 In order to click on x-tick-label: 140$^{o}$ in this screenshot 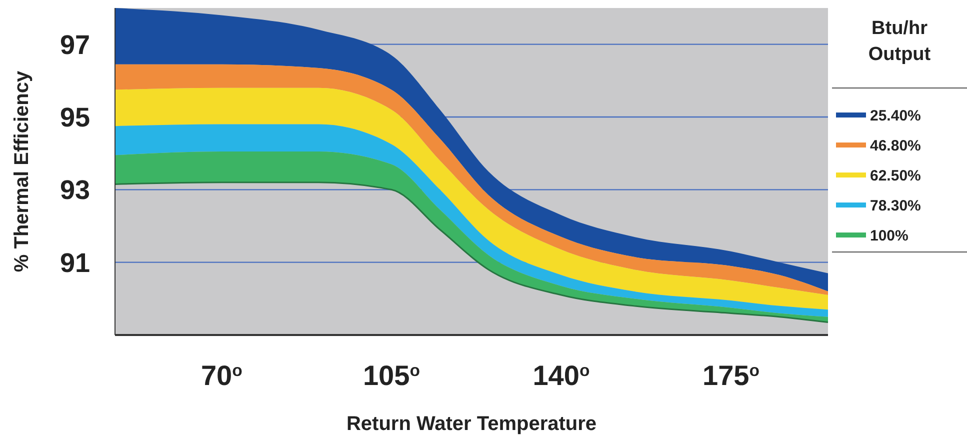, I will do `click(561, 375)`.